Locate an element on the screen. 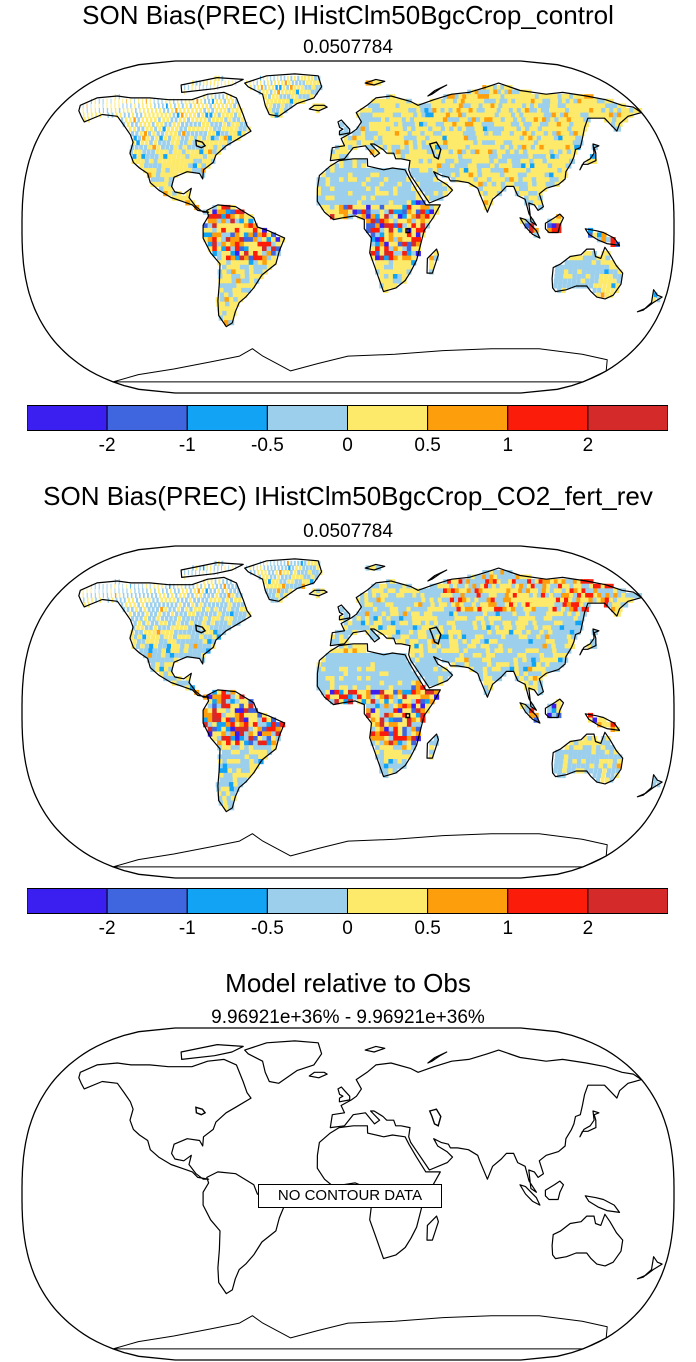  panel-3-title: Model relative to Obs is located at coordinates (348, 983).